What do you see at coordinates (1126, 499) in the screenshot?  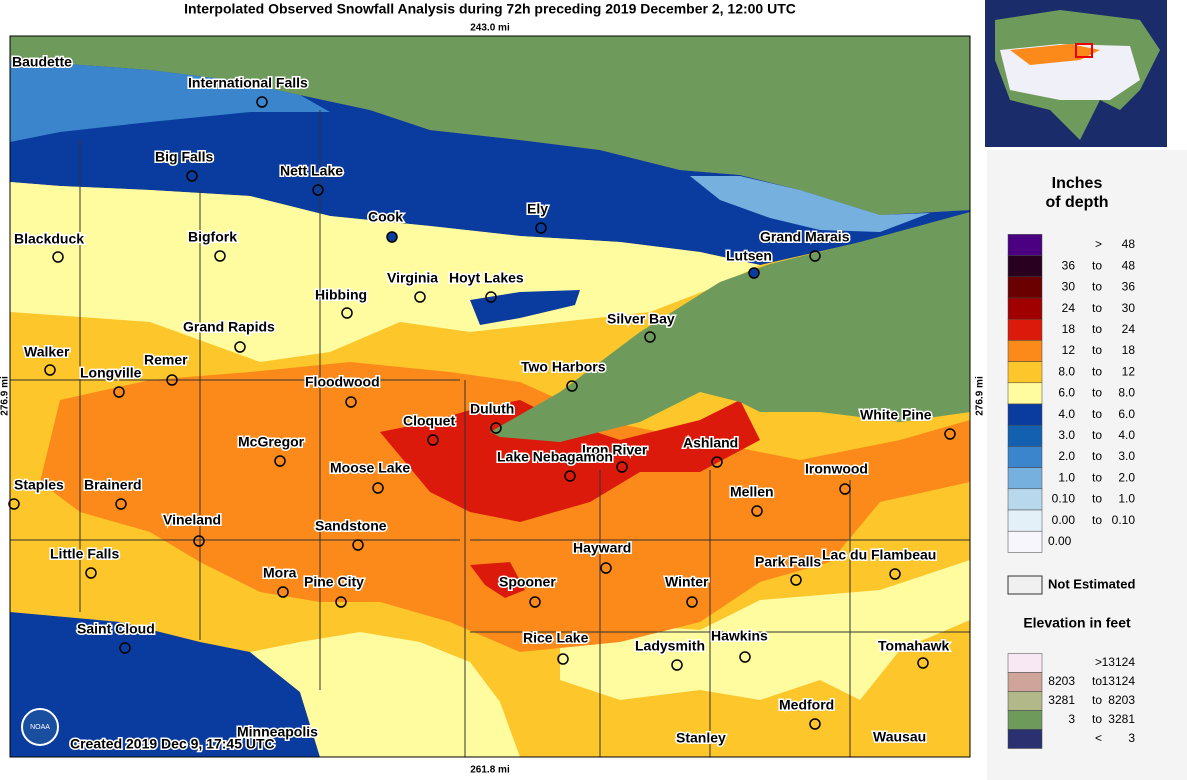 I see `legend-label: 1.0` at bounding box center [1126, 499].